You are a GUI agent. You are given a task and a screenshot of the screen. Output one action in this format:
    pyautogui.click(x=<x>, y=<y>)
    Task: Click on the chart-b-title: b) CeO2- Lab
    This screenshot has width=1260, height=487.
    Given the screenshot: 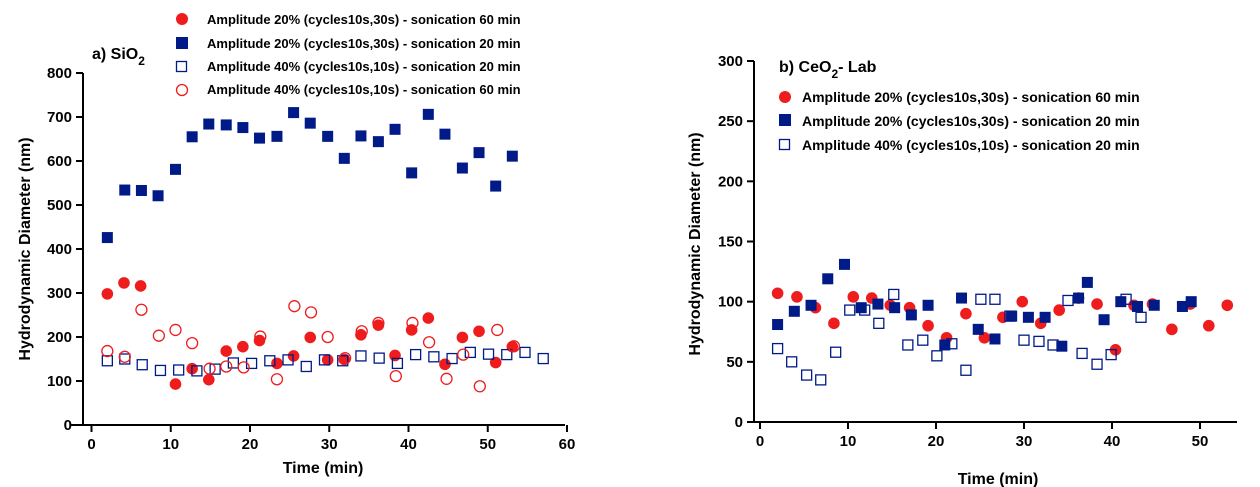 What is the action you would take?
    pyautogui.click(x=828, y=70)
    